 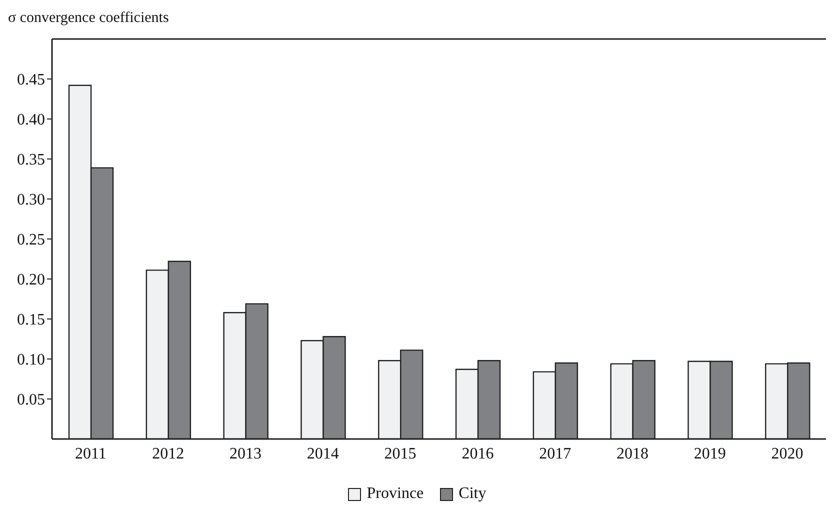 I want to click on x-tick-label: 2017, so click(x=555, y=453).